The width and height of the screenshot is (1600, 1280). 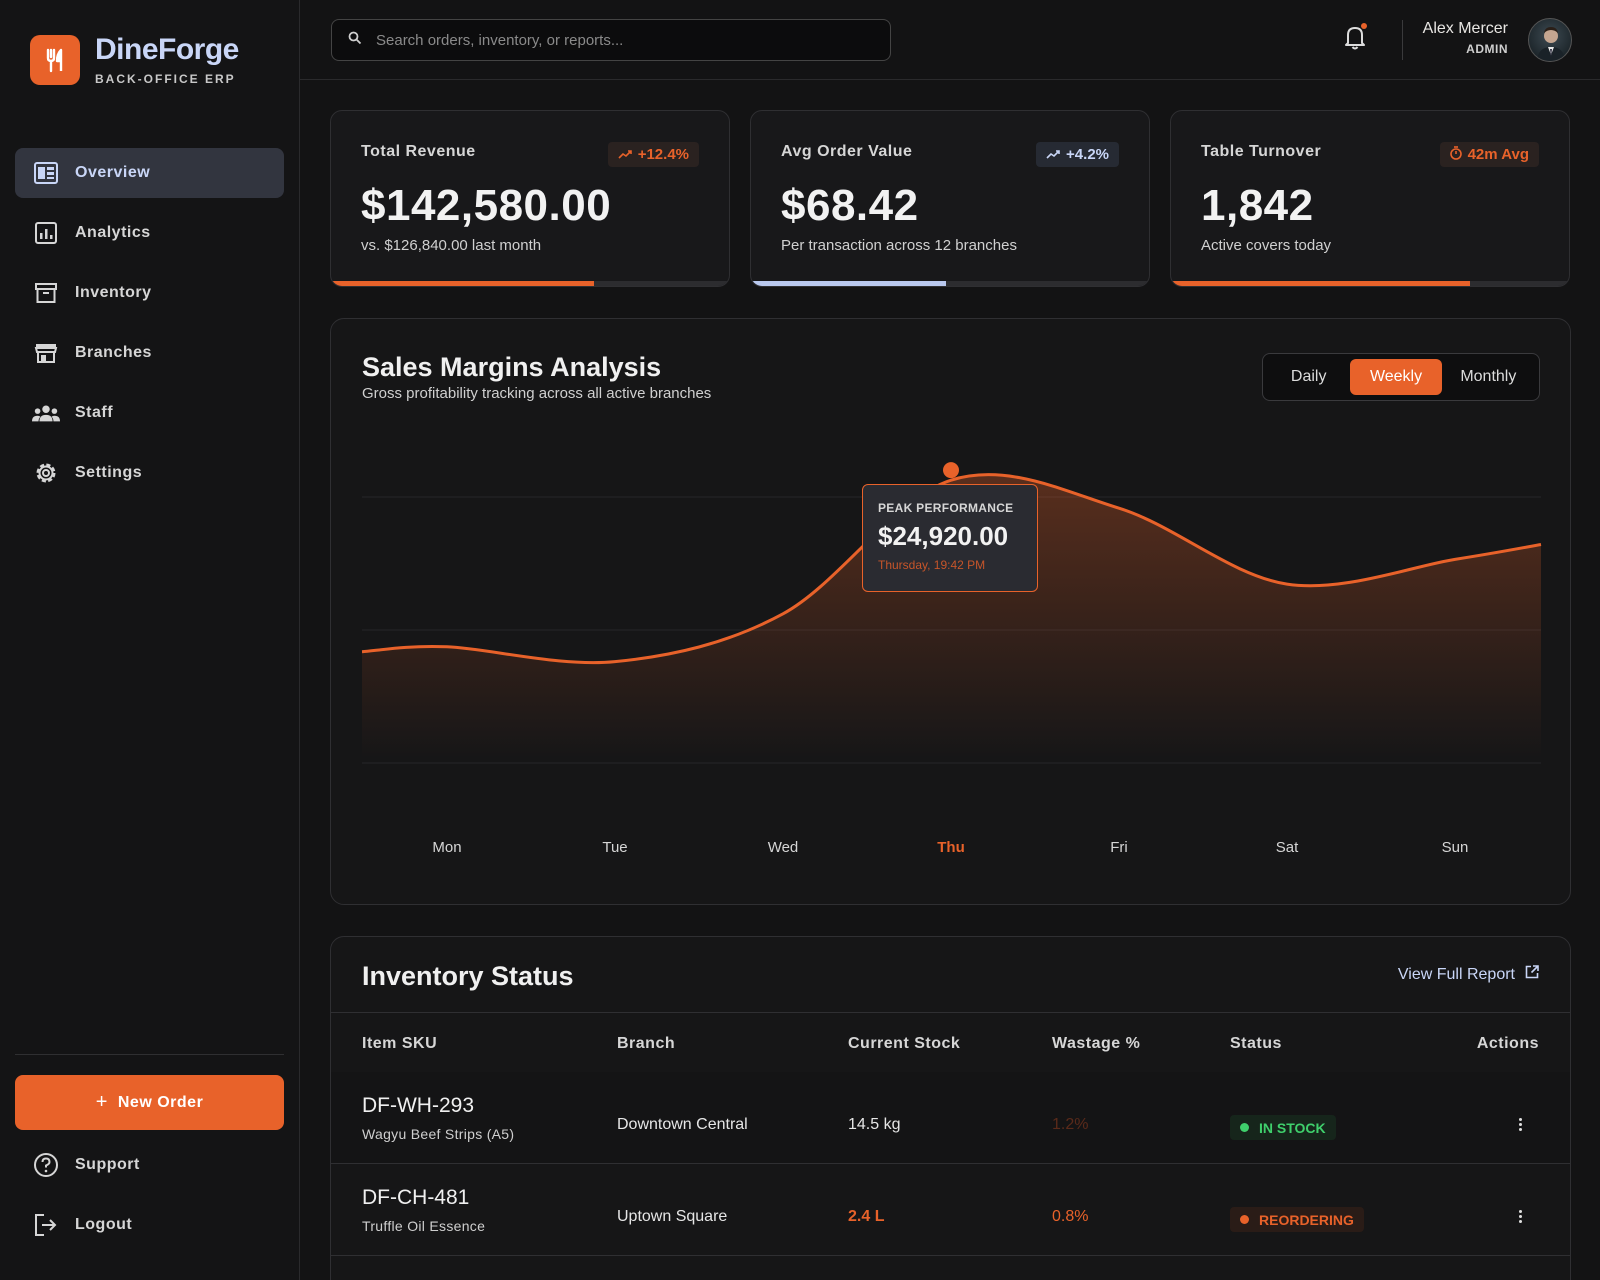 I want to click on sidebar-item-inventory: Inventory, so click(x=149, y=293).